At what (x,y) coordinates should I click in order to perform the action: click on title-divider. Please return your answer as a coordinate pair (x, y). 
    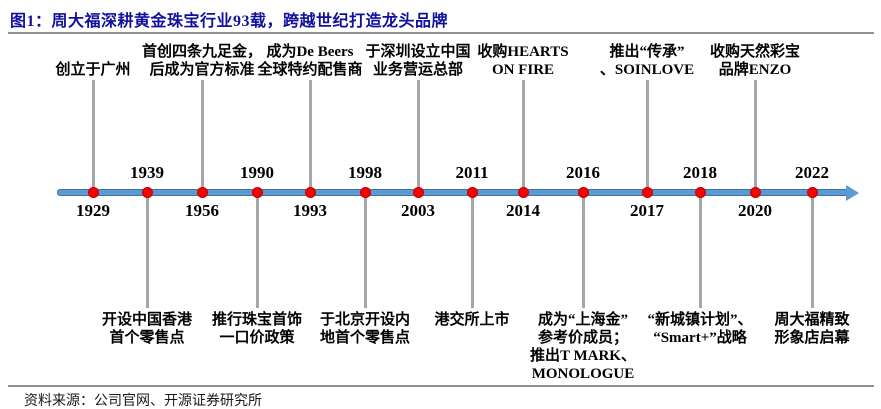
    Looking at the image, I should click on (441, 33).